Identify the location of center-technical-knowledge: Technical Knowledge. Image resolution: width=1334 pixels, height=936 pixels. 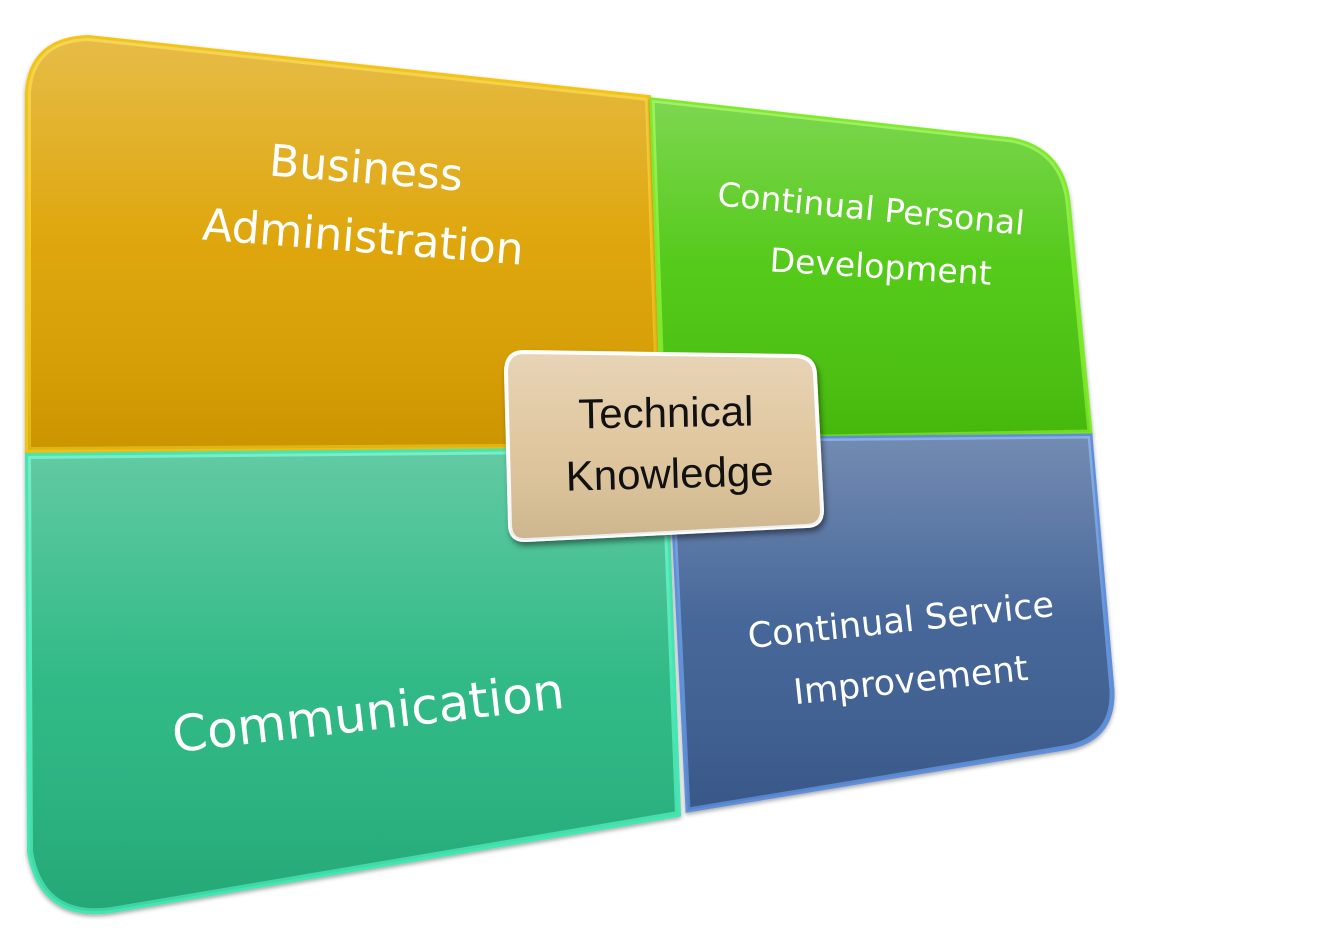
(664, 446).